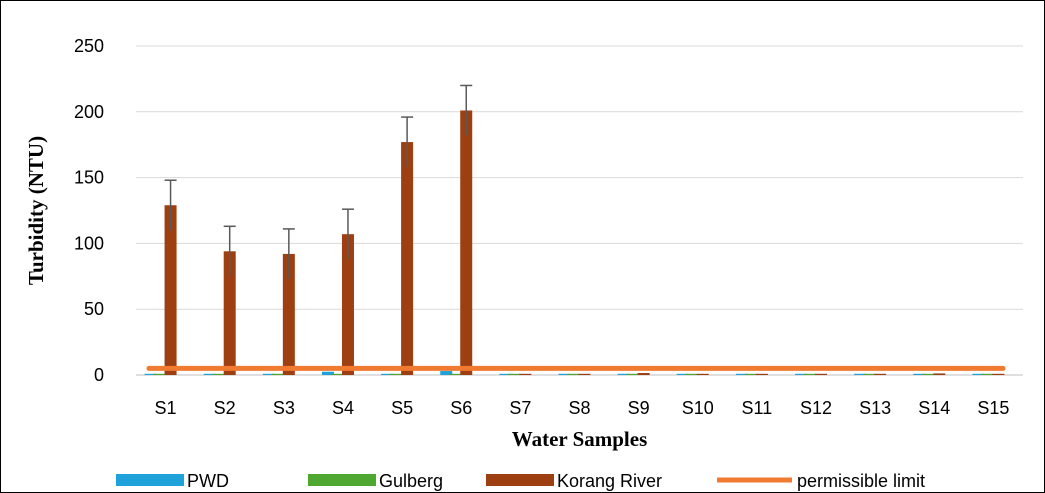  Describe the element at coordinates (609, 481) in the screenshot. I see `legend-label: Korang River` at that location.